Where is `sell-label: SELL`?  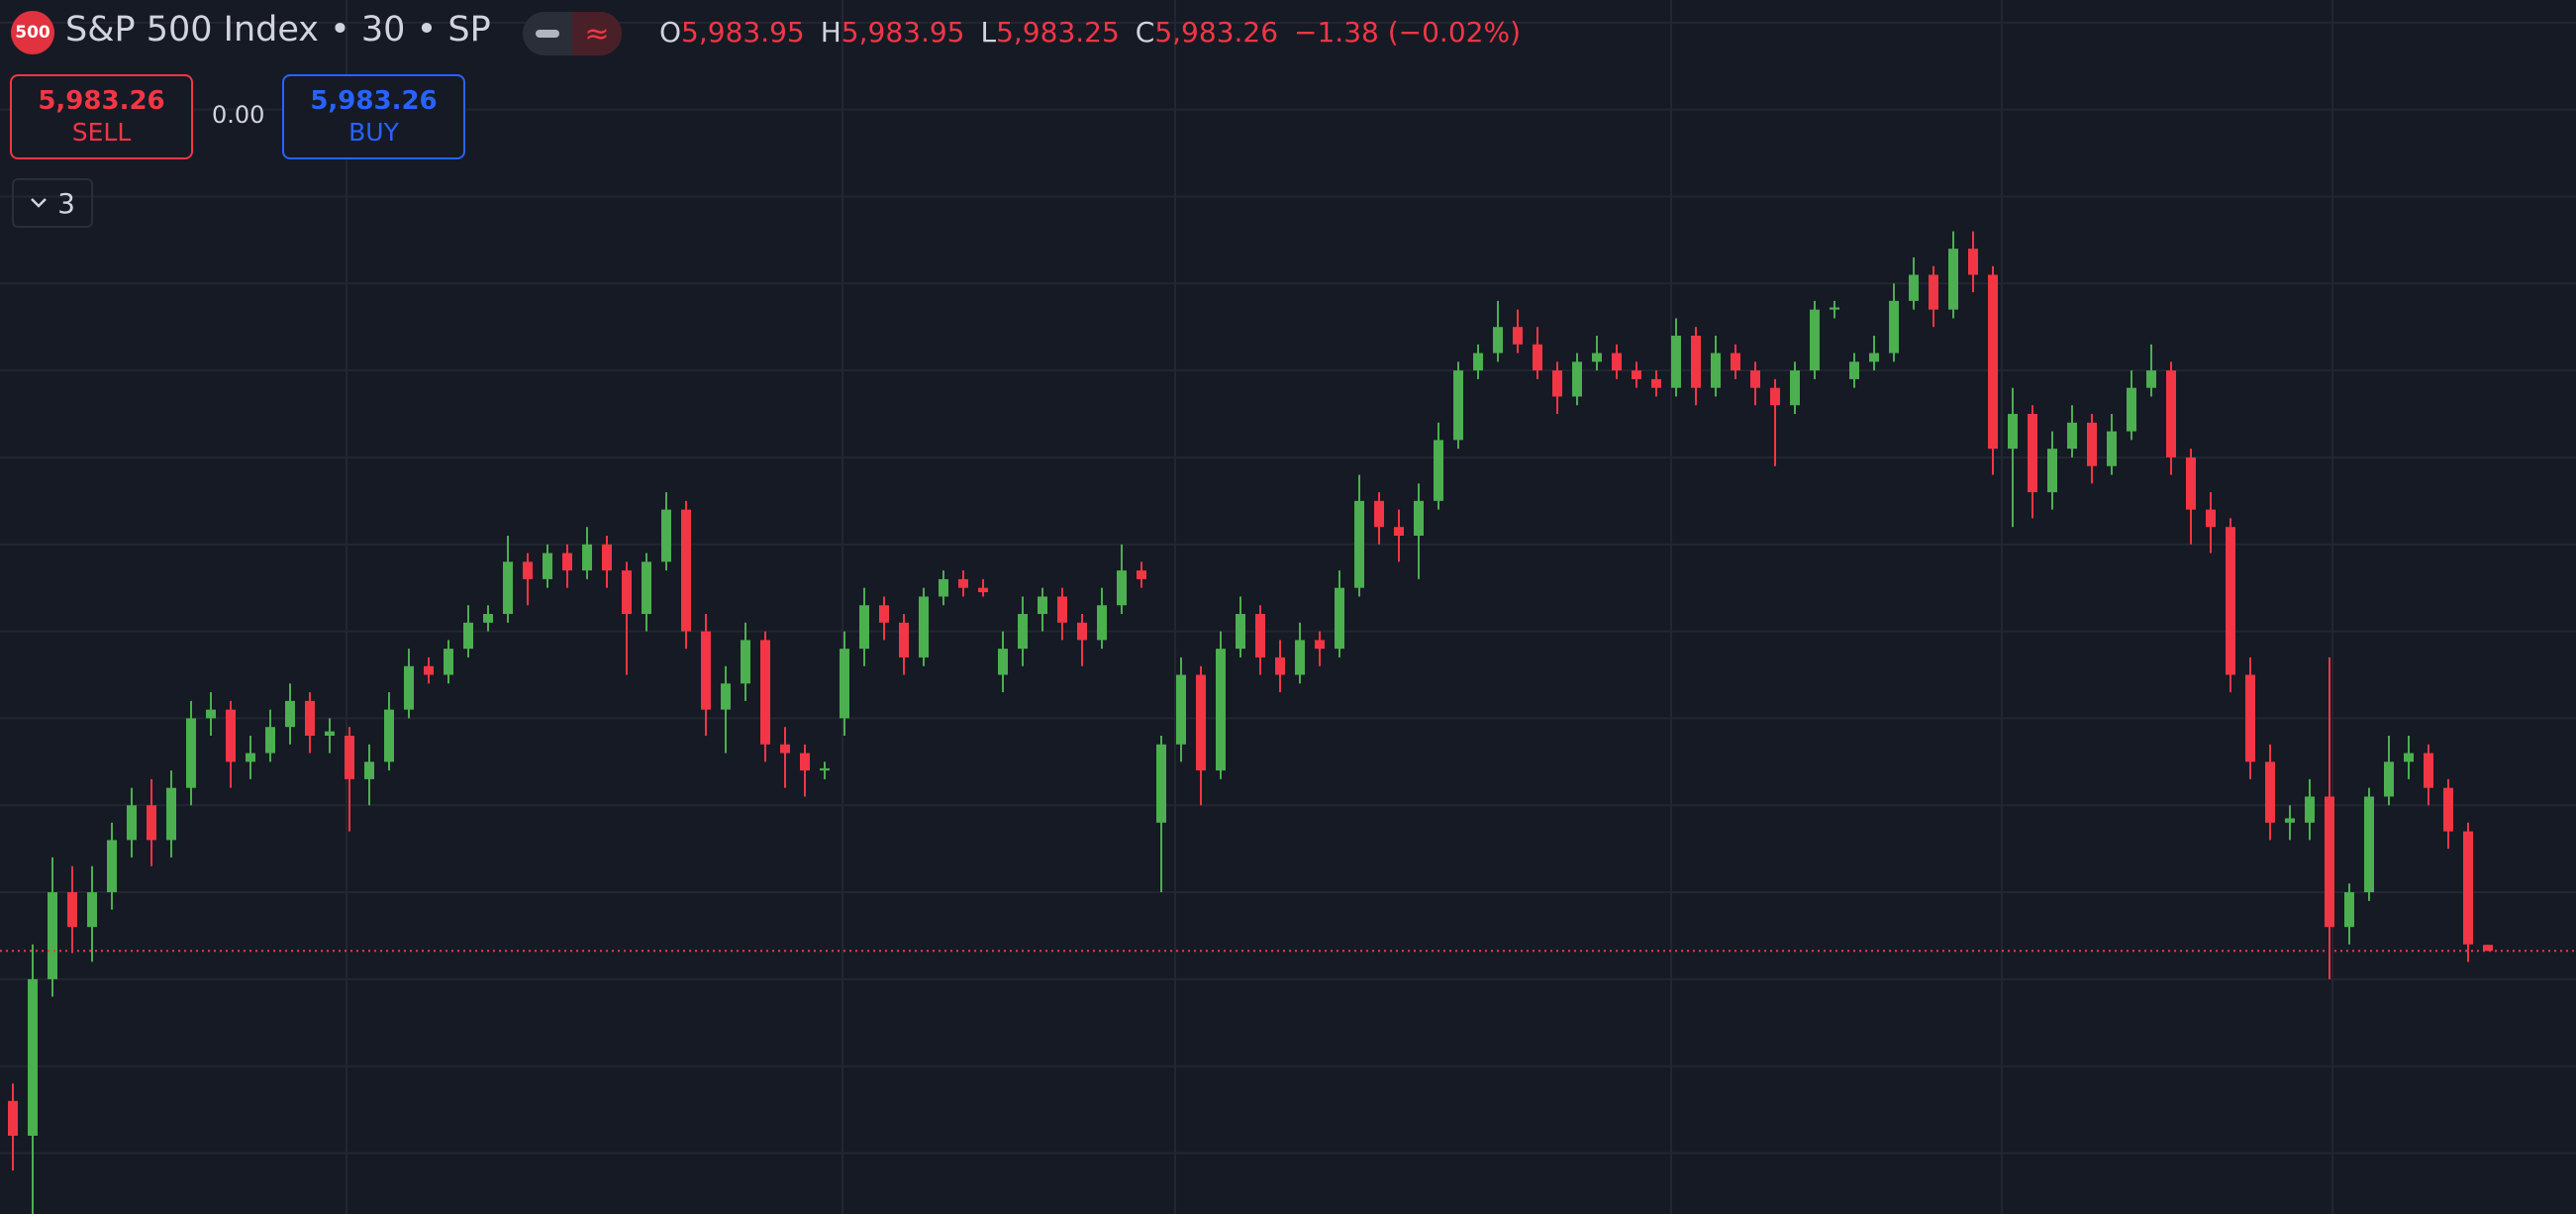
sell-label: SELL is located at coordinates (102, 132).